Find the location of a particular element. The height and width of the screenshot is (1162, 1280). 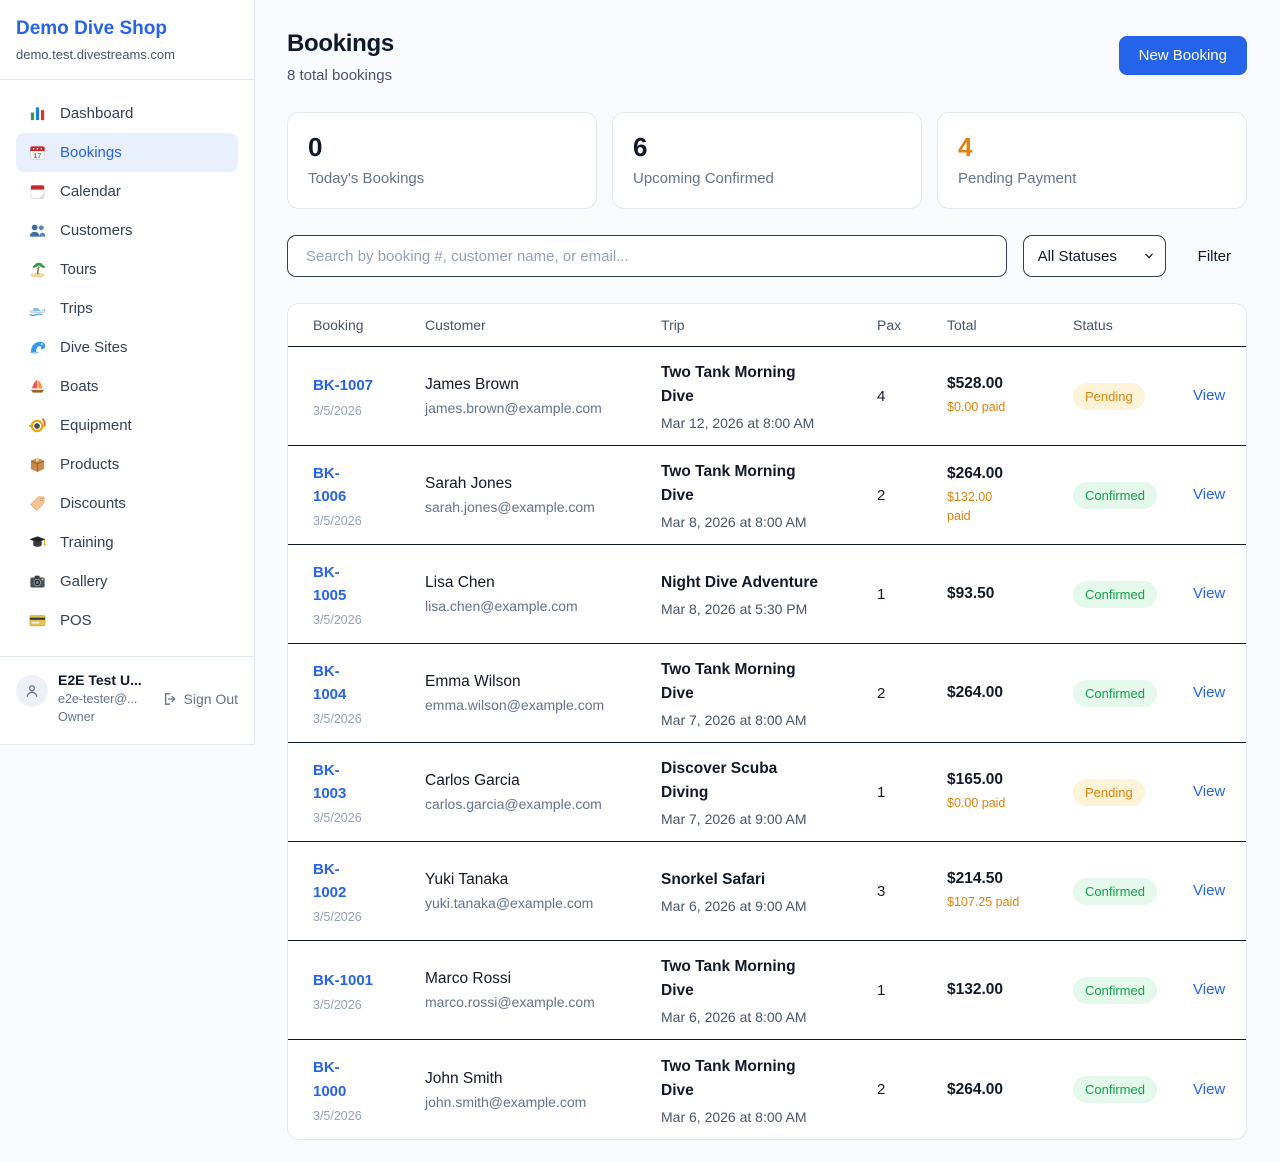

sidebar-item-equipment: Equipment is located at coordinates (127, 425).